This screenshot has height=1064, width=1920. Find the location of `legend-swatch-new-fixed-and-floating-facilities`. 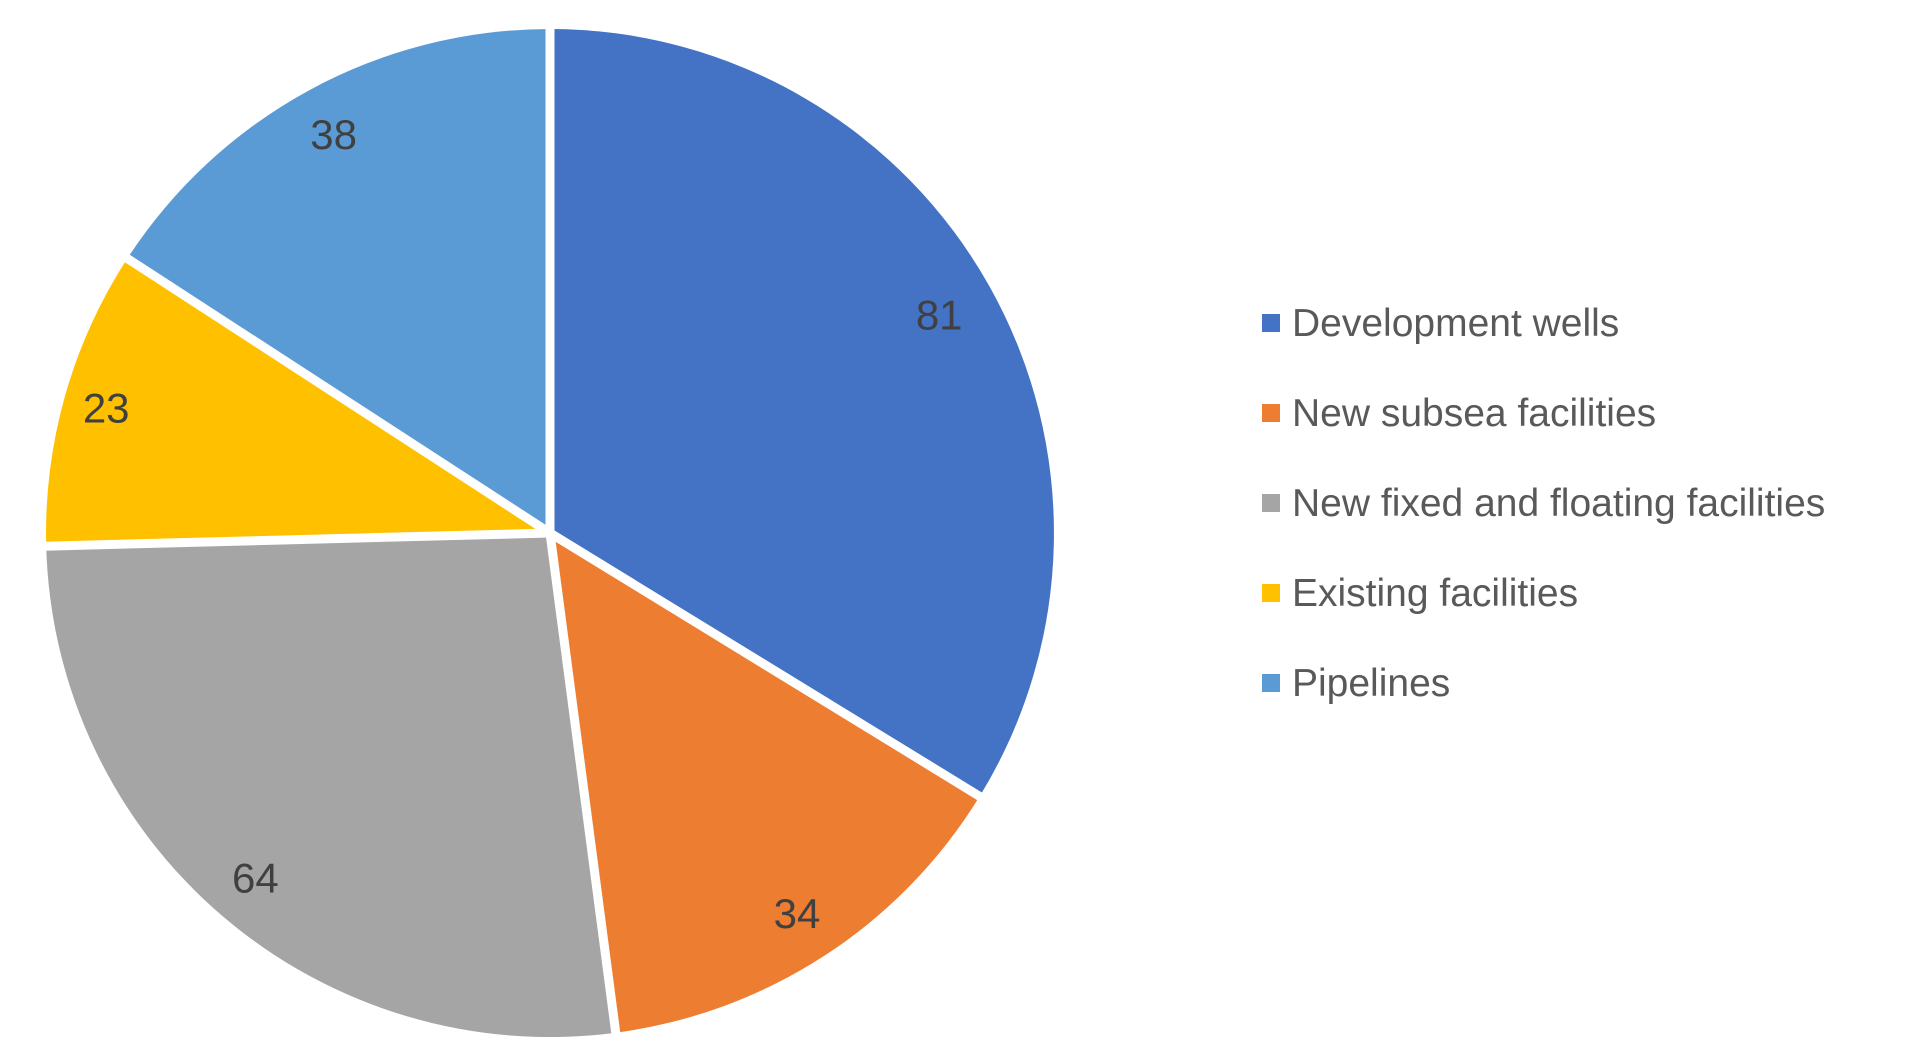

legend-swatch-new-fixed-and-floating-facilities is located at coordinates (1271, 503).